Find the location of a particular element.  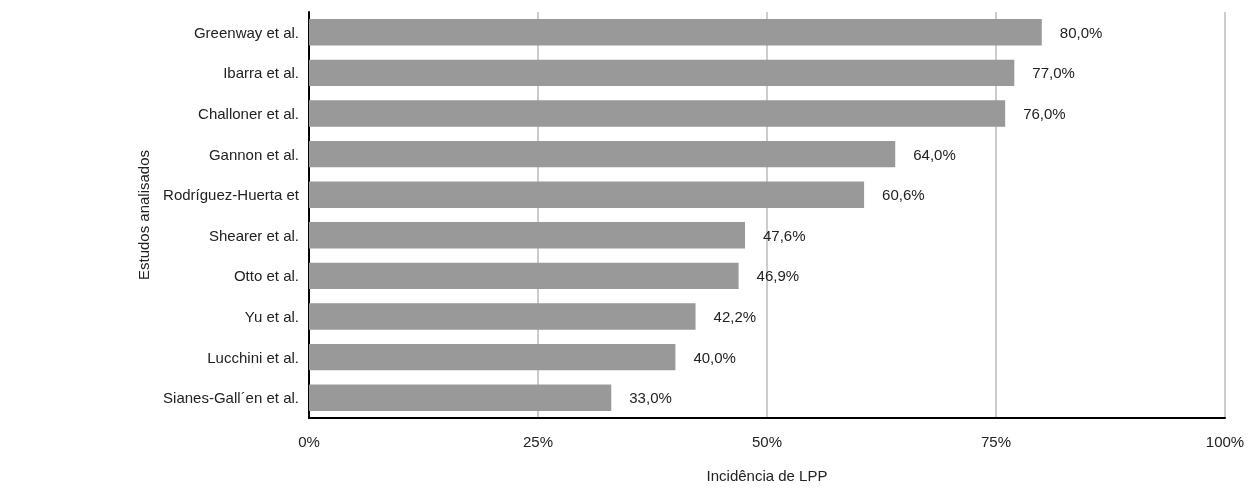

y-tick-label: Challoner et al. is located at coordinates (248, 113).